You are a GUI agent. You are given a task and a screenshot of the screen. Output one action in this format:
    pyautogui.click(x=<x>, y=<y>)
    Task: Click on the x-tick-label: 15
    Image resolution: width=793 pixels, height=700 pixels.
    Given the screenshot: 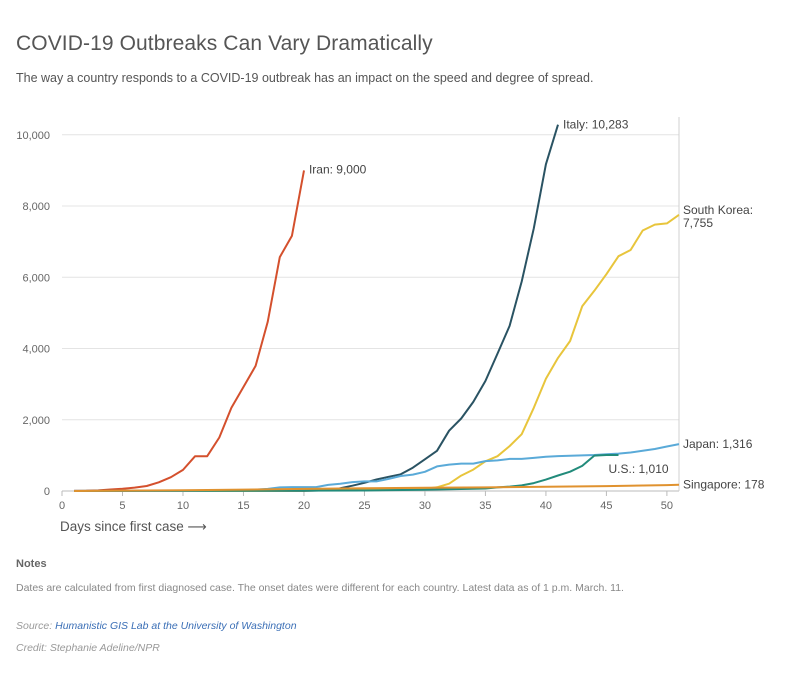 What is the action you would take?
    pyautogui.click(x=243, y=506)
    